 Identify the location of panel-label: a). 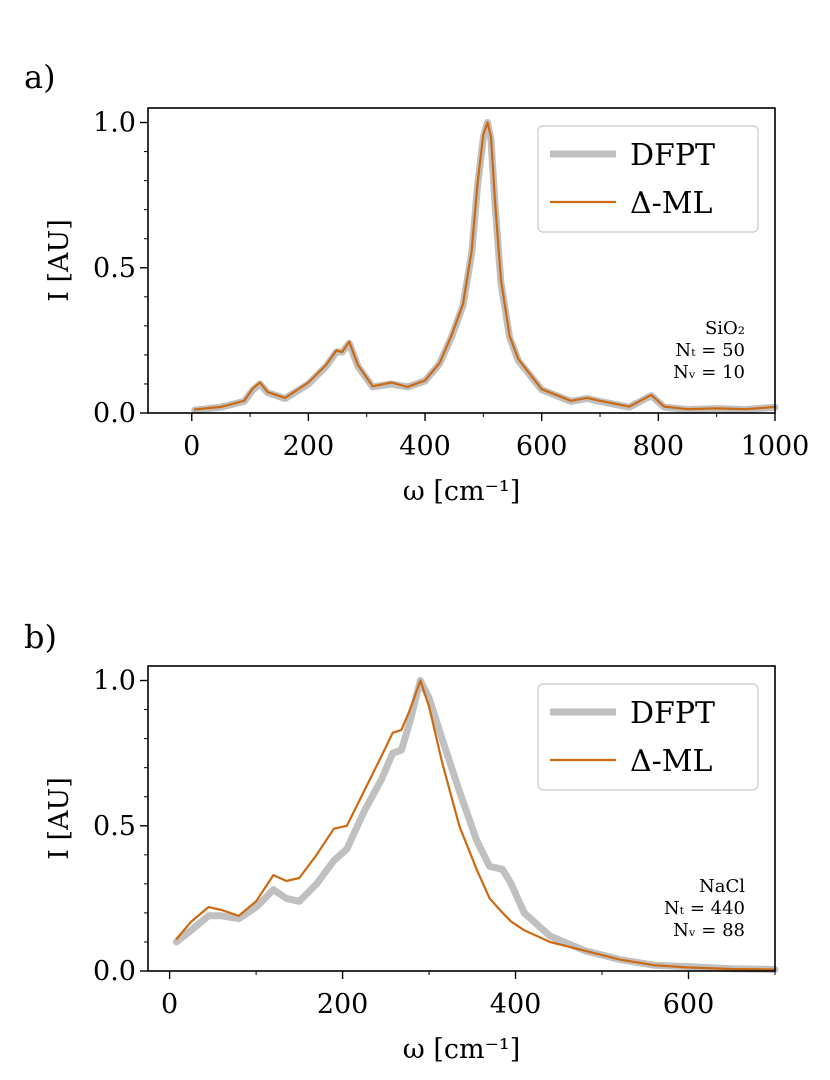
(40, 77).